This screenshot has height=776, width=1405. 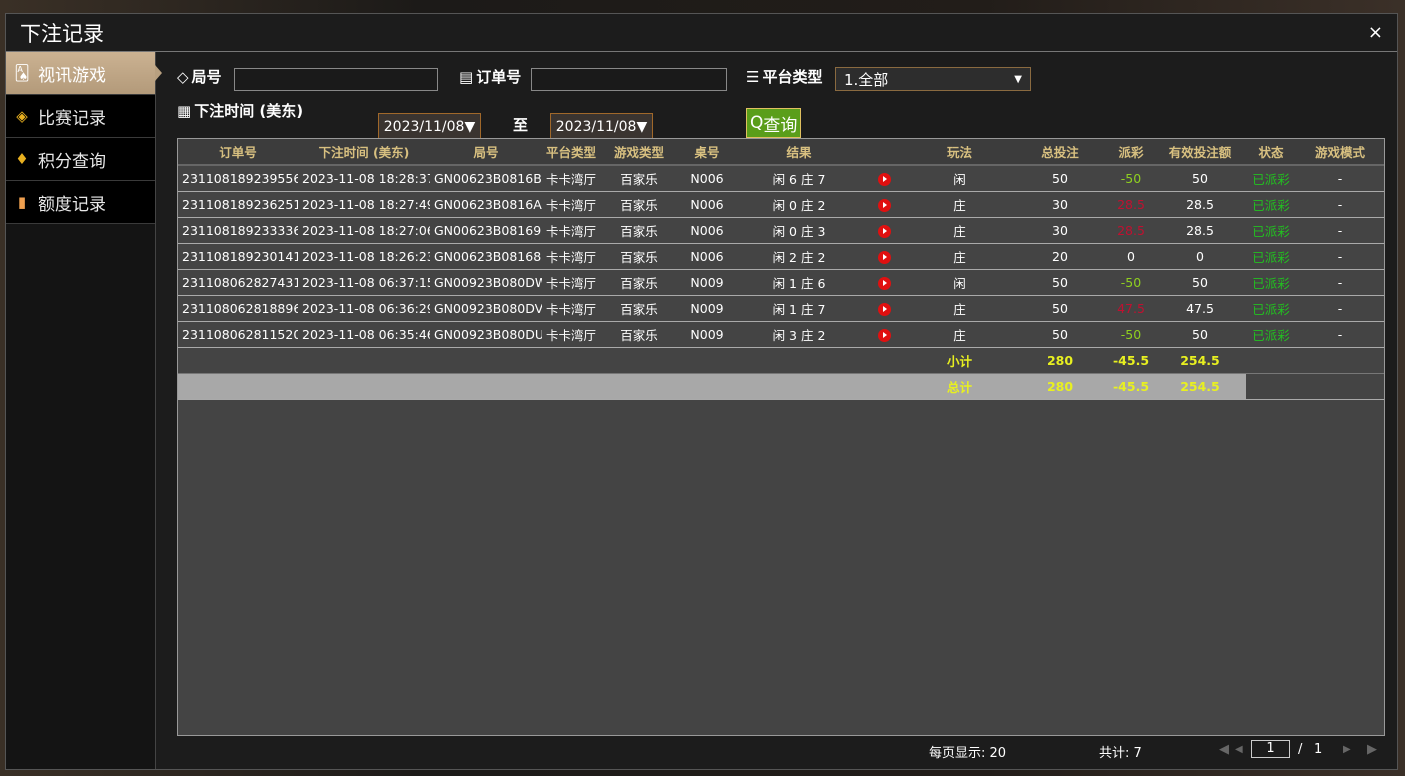 What do you see at coordinates (22, 116) in the screenshot?
I see `ticket-icon: ◈` at bounding box center [22, 116].